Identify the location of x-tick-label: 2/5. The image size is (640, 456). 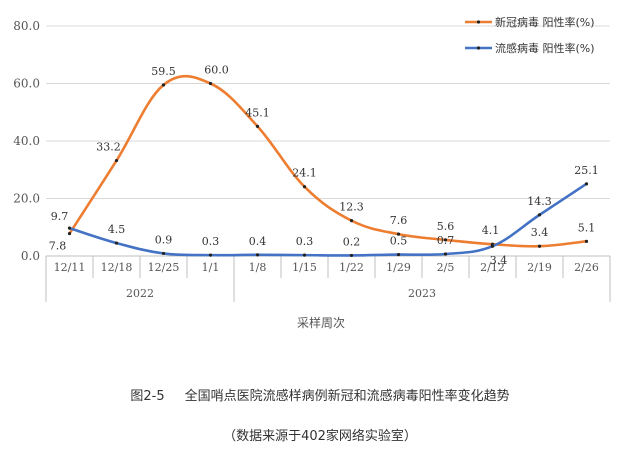
(446, 267).